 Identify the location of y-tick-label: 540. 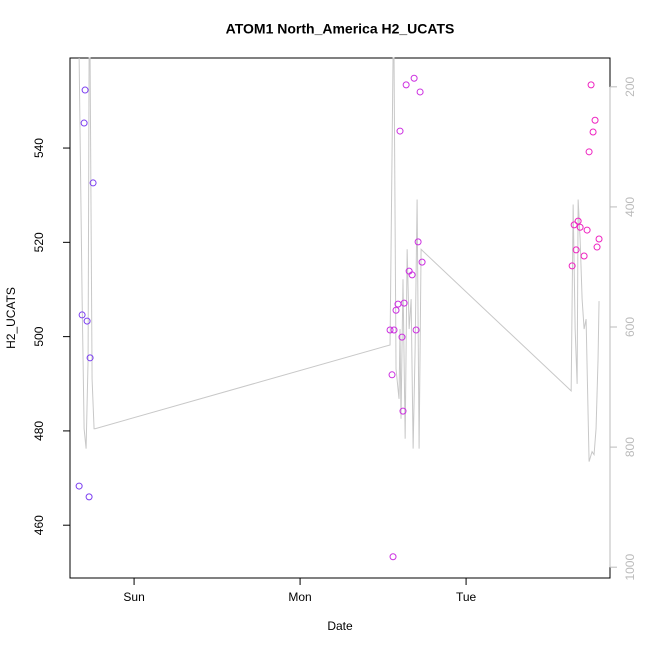
(39, 148).